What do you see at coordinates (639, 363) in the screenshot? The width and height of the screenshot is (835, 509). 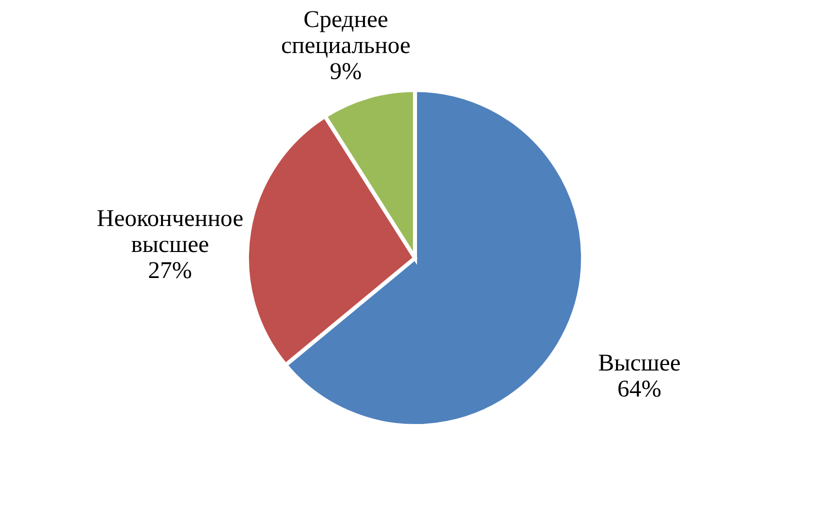 I see `slice-label: Высшее` at bounding box center [639, 363].